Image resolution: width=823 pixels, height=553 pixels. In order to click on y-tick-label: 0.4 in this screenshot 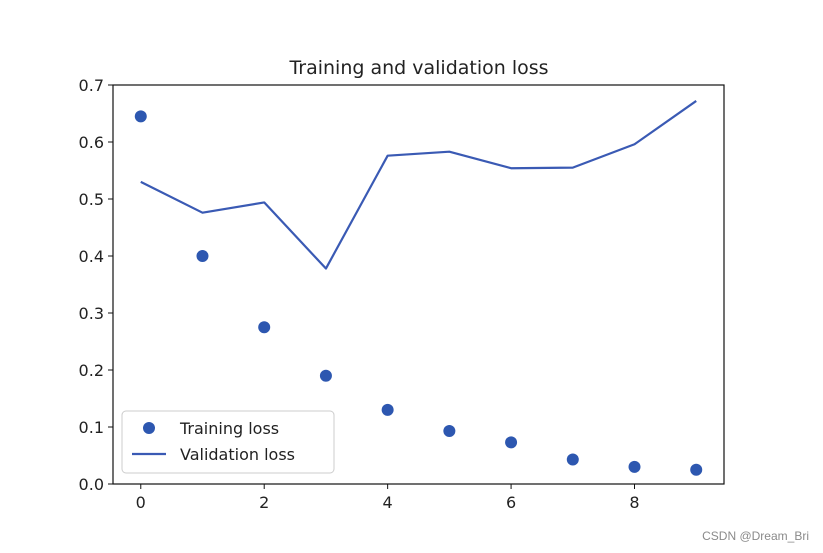, I will do `click(91, 256)`.